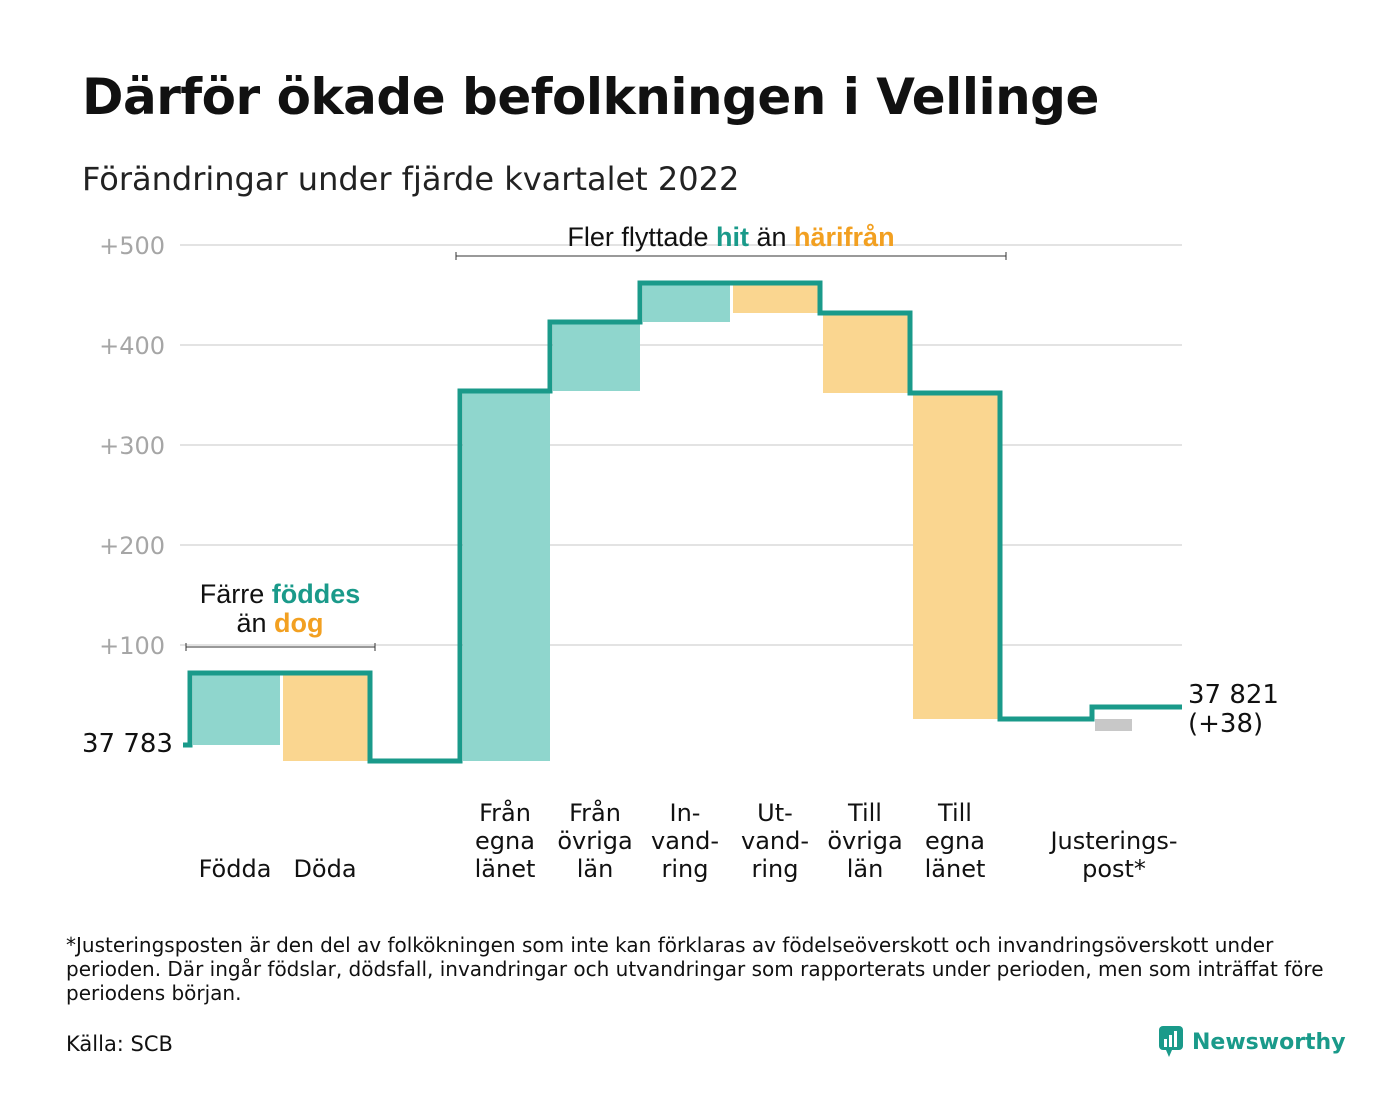 The image size is (1400, 1120). I want to click on svg-text: än dog, so click(279, 623).